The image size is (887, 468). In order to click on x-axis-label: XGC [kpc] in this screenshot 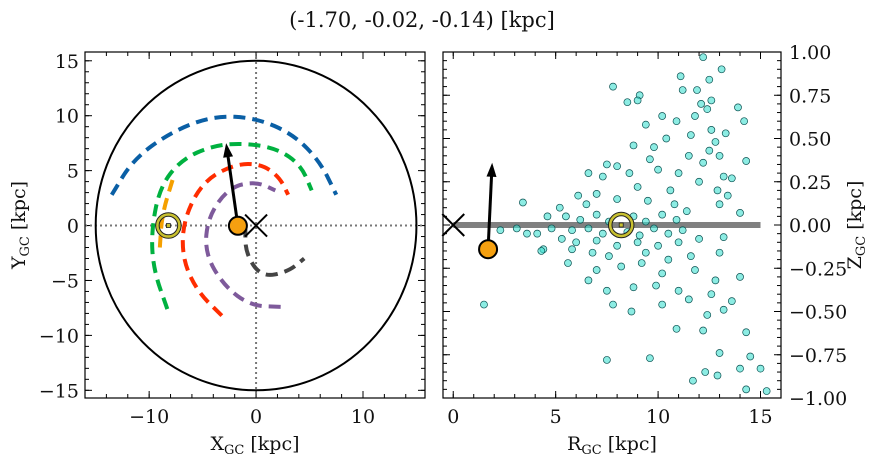, I will do `click(254, 445)`.